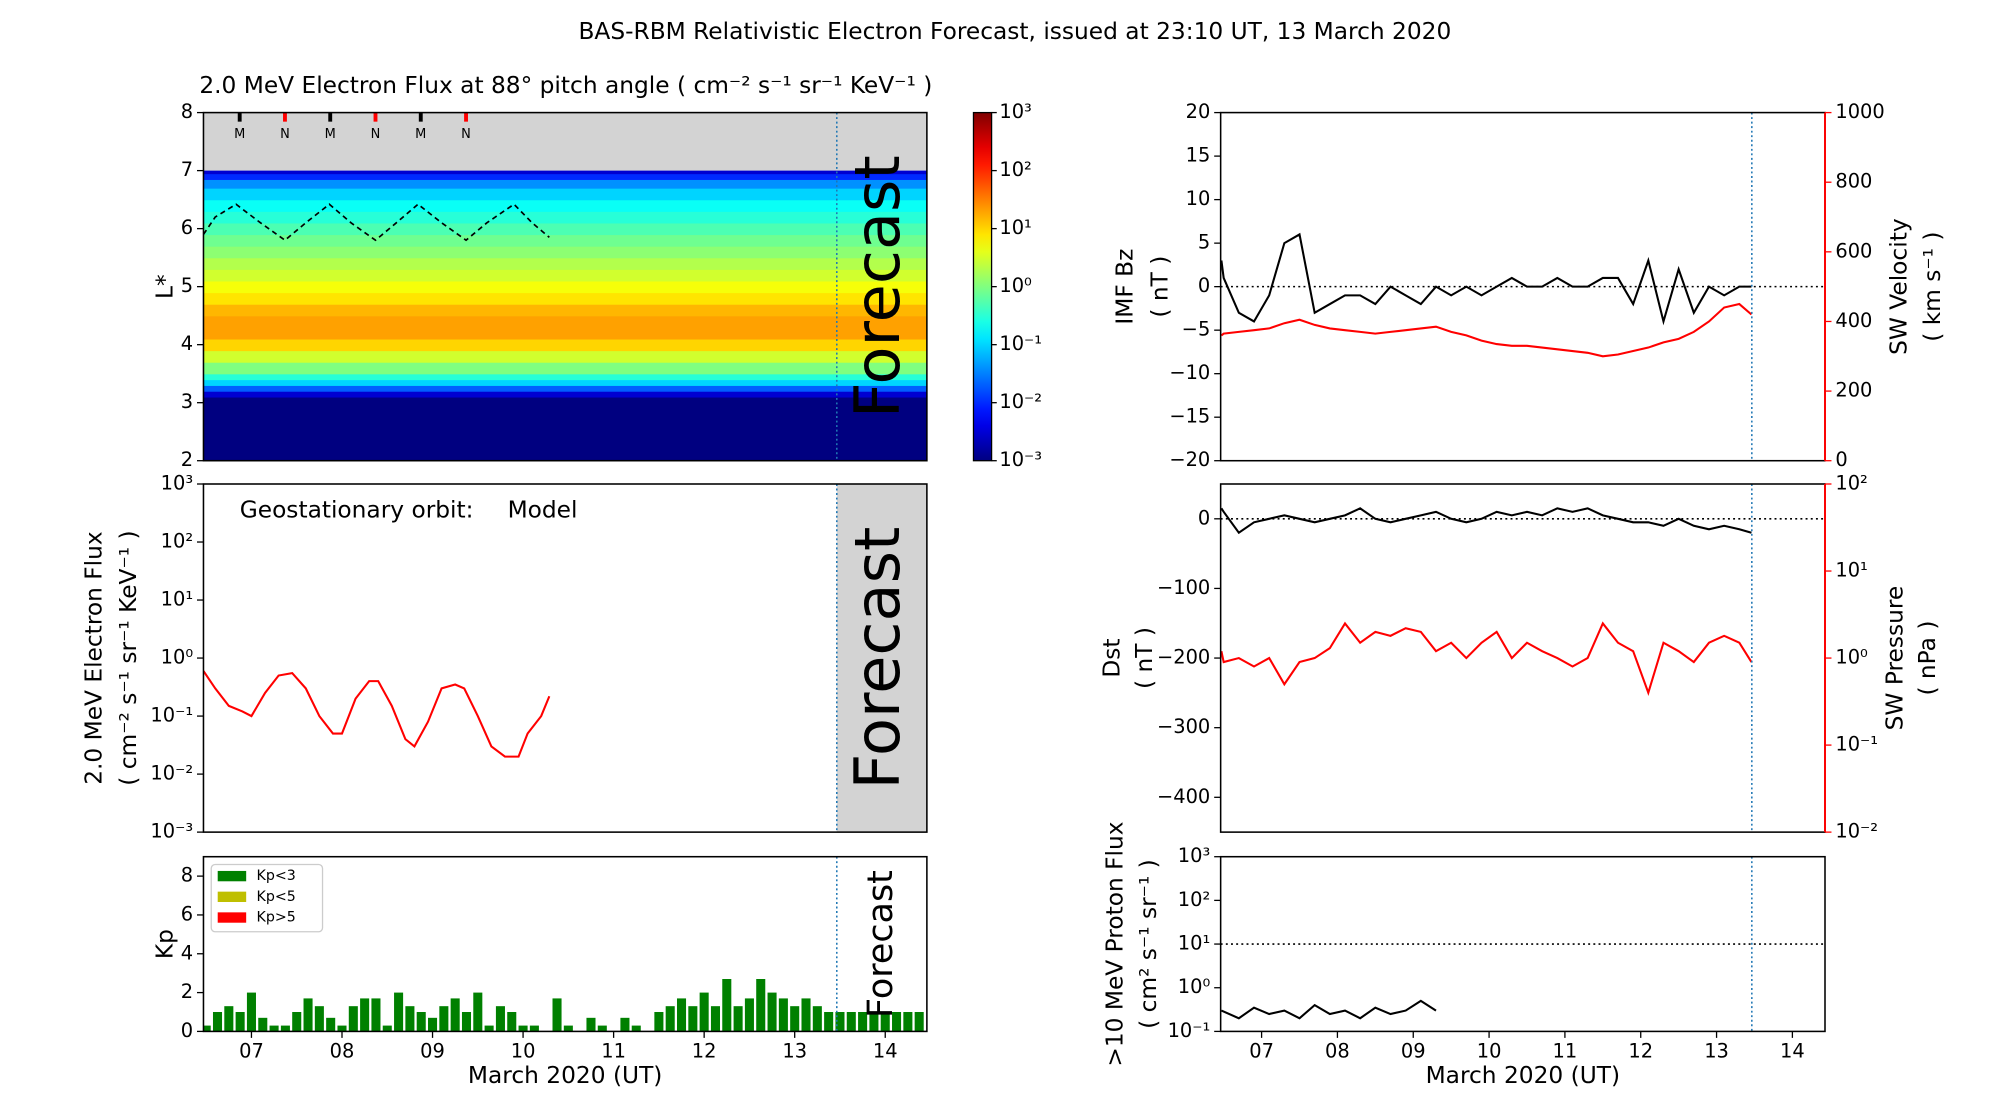 The width and height of the screenshot is (2000, 1100). I want to click on axes-frame, so click(565, 944).